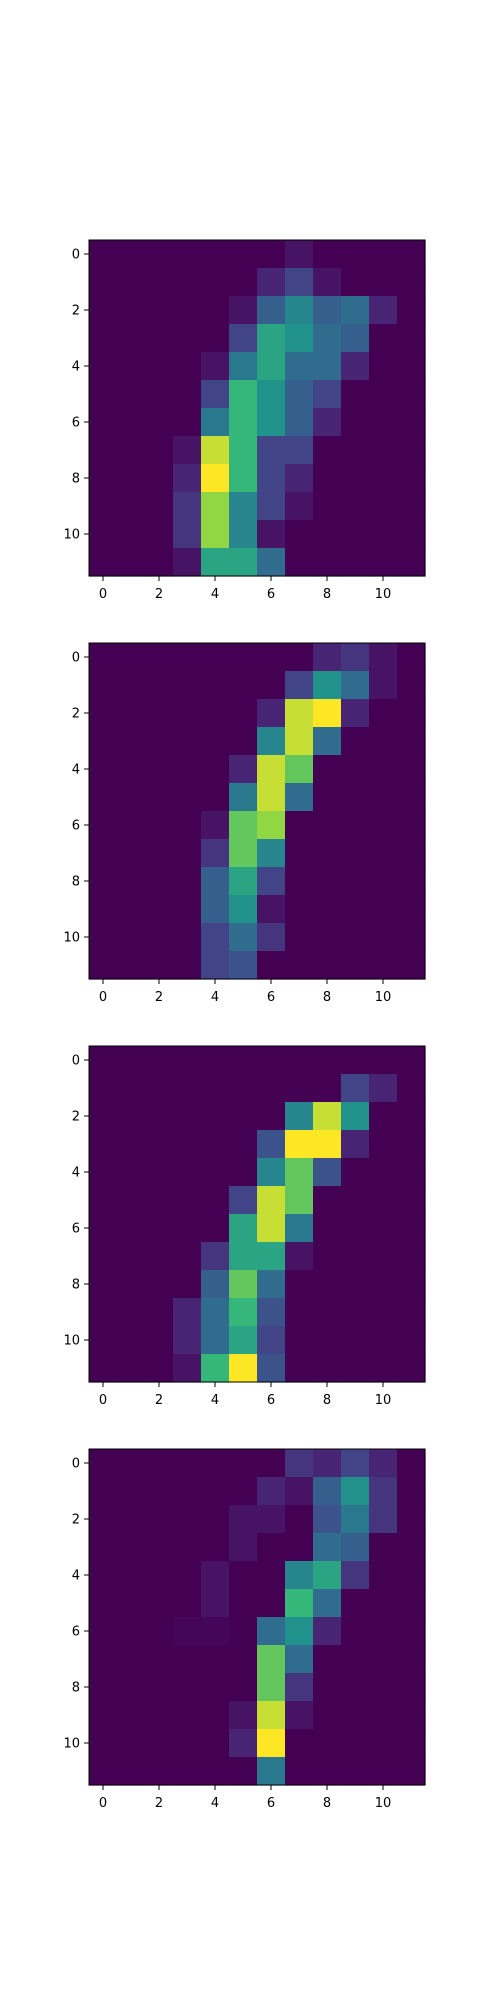 The height and width of the screenshot is (2000, 500). What do you see at coordinates (271, 997) in the screenshot?
I see `x-tick-label: 6` at bounding box center [271, 997].